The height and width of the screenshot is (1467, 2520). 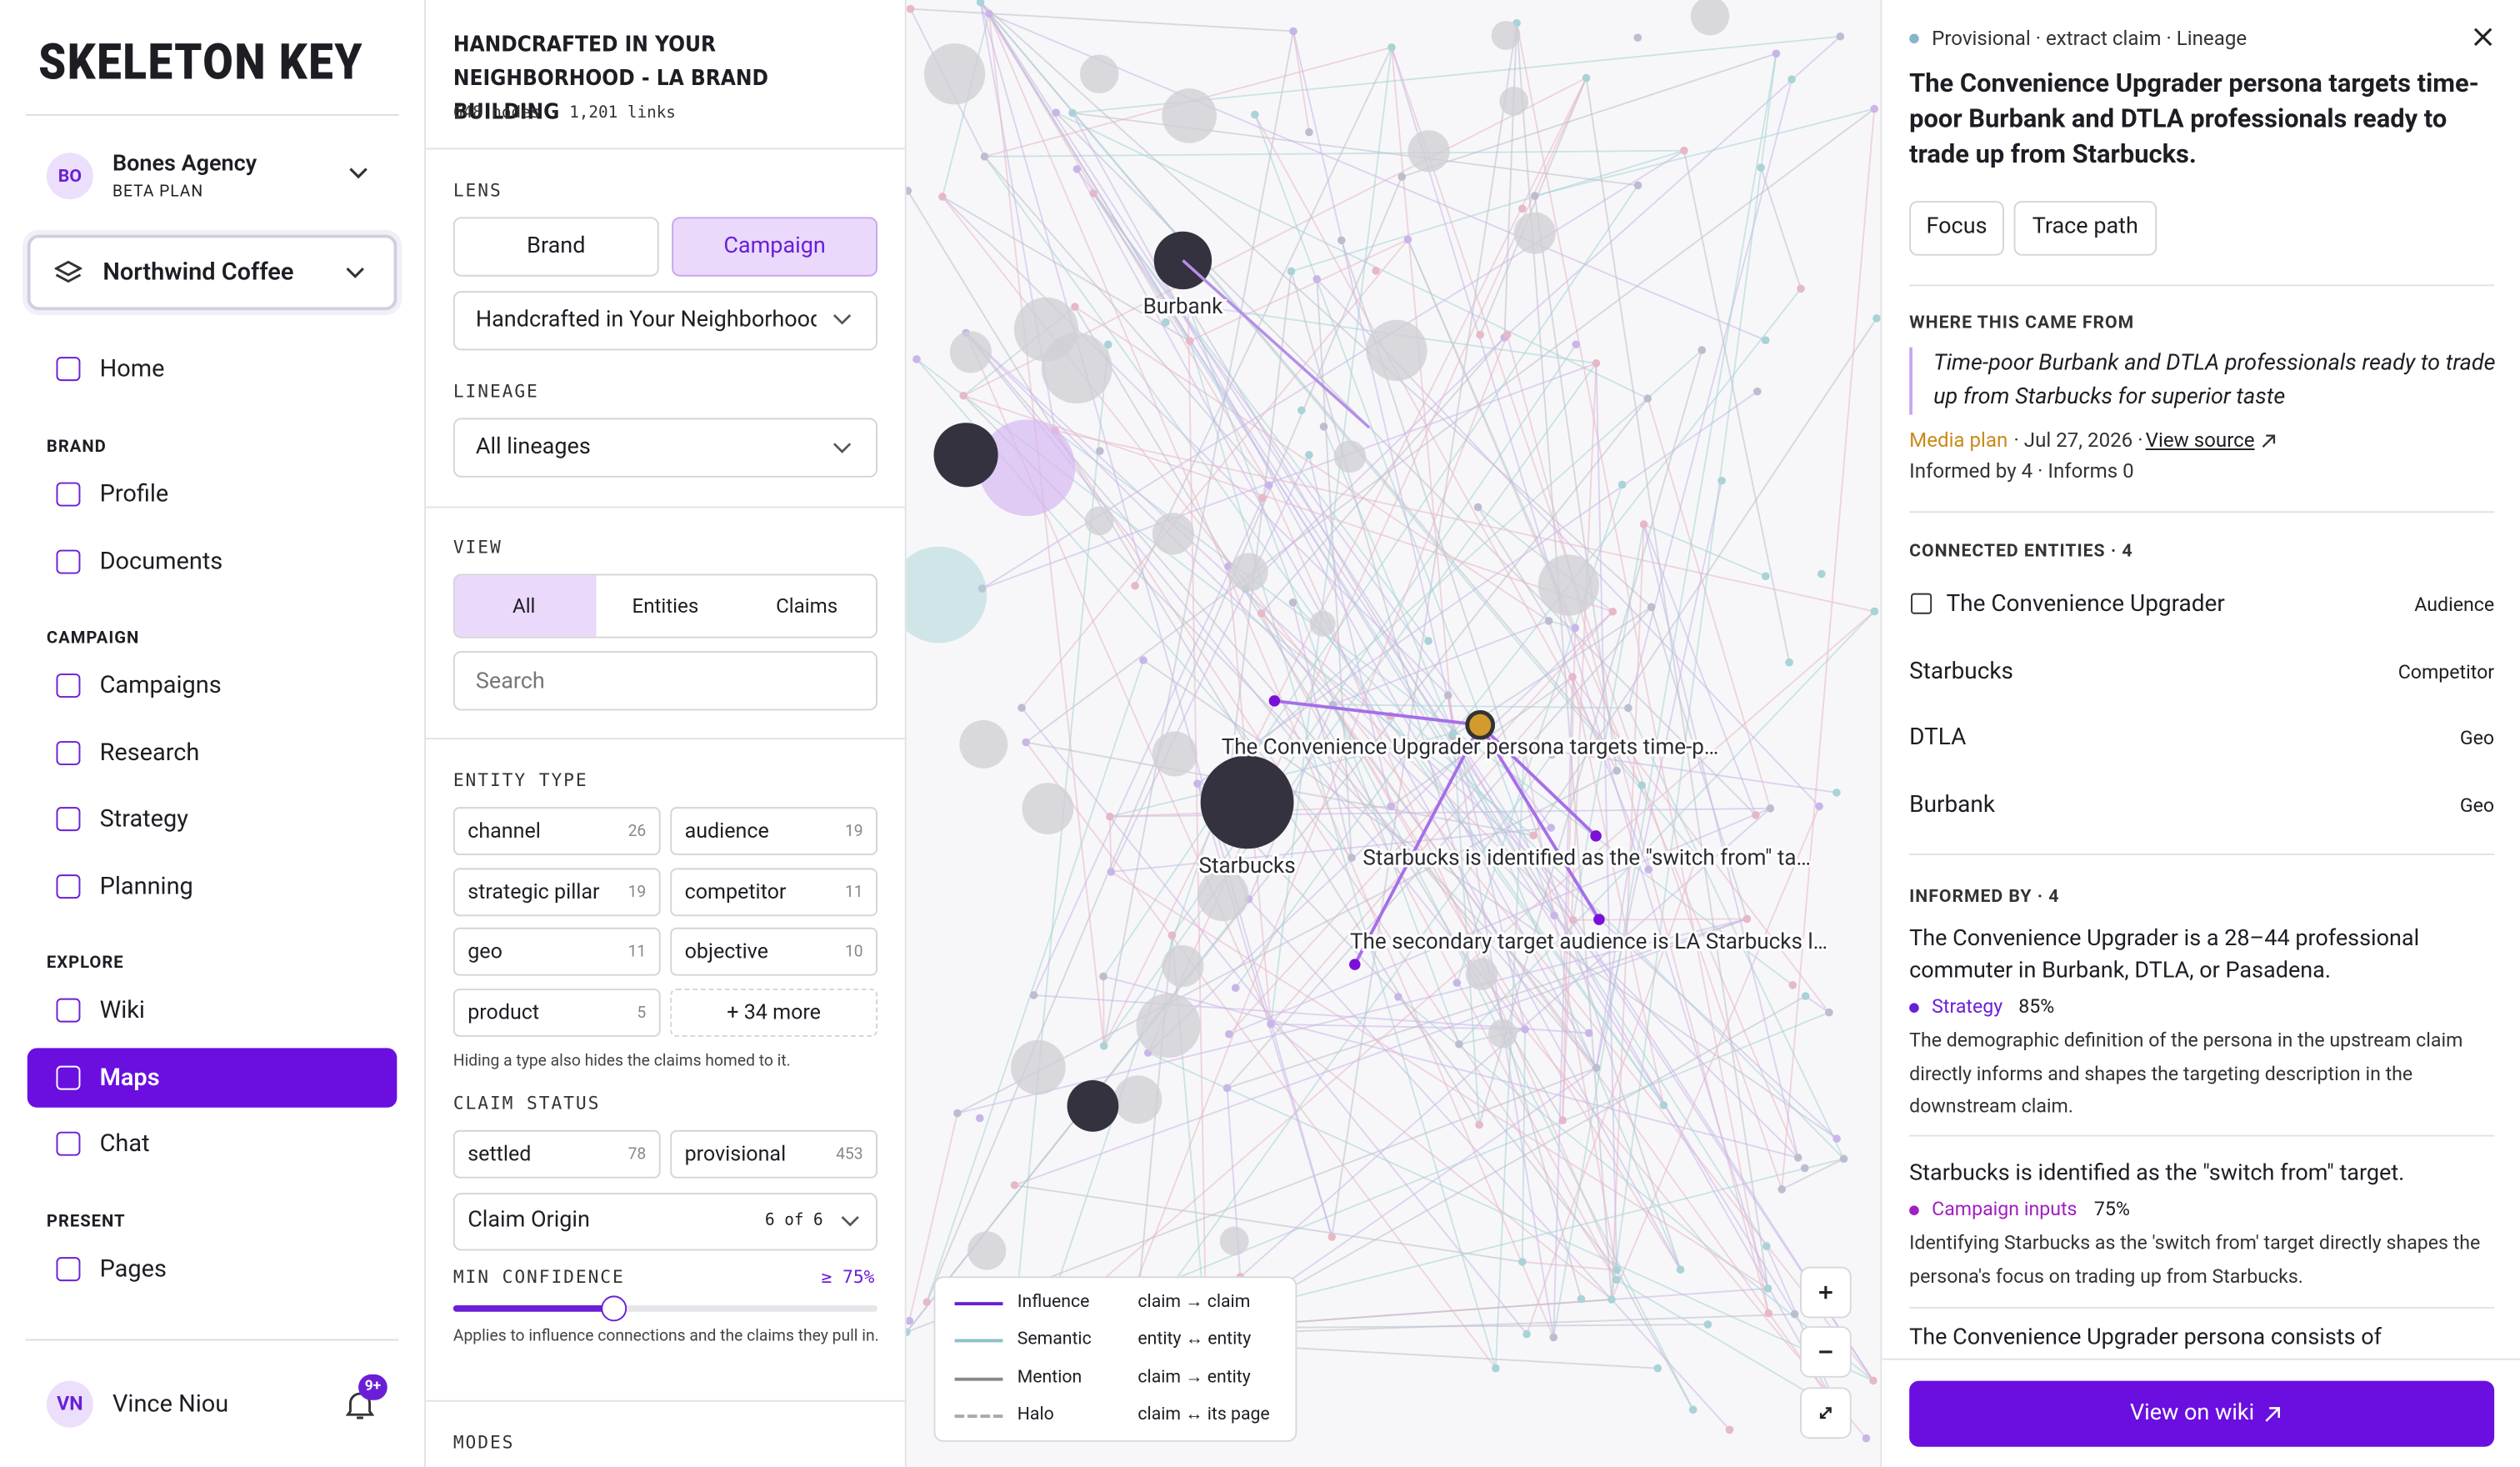 I want to click on section-label: PRESENT, so click(x=86, y=1221).